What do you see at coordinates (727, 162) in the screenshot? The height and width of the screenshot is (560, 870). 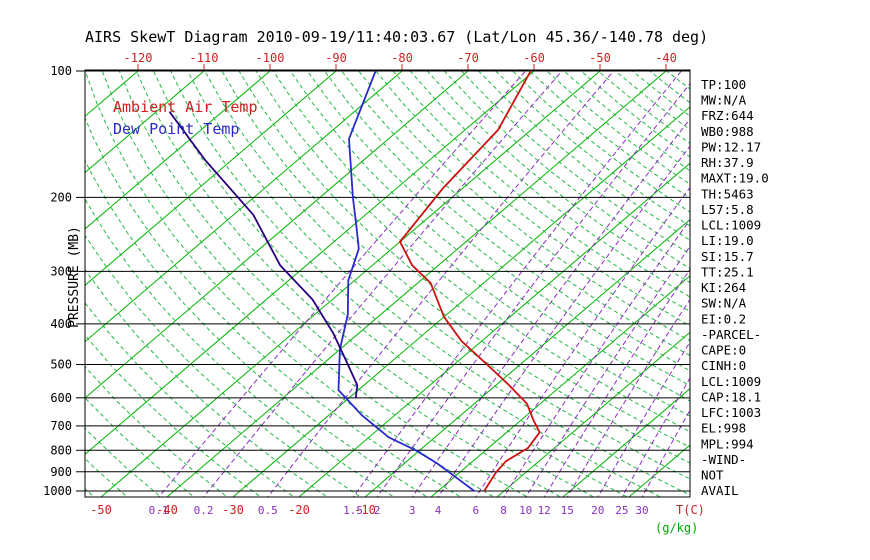 I see `stat-line: RH:37.9` at bounding box center [727, 162].